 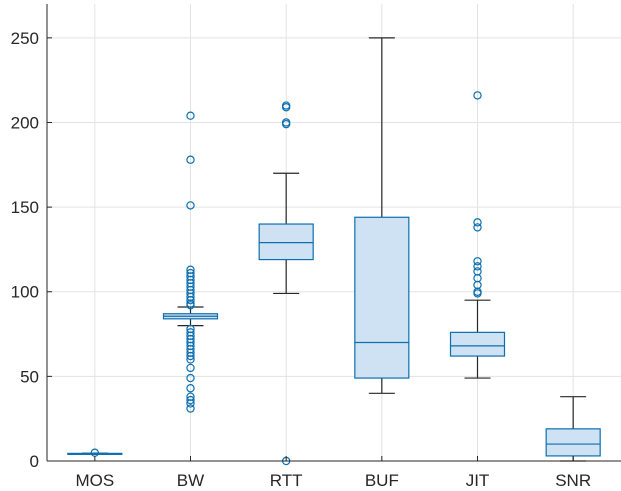 I want to click on box-rtt, so click(x=286, y=242).